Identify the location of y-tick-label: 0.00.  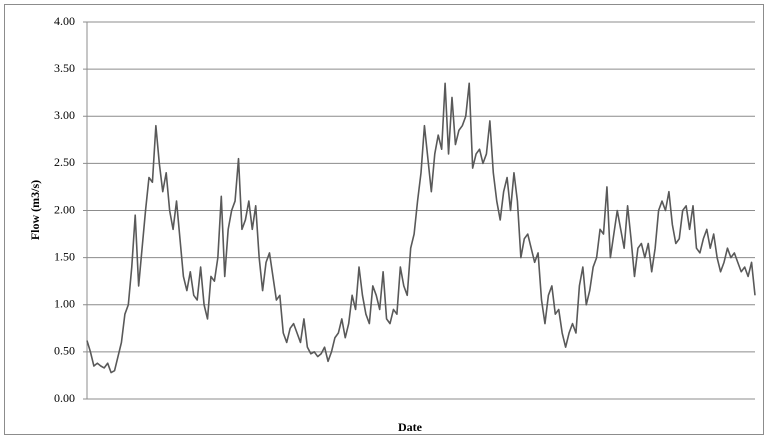
(64, 398).